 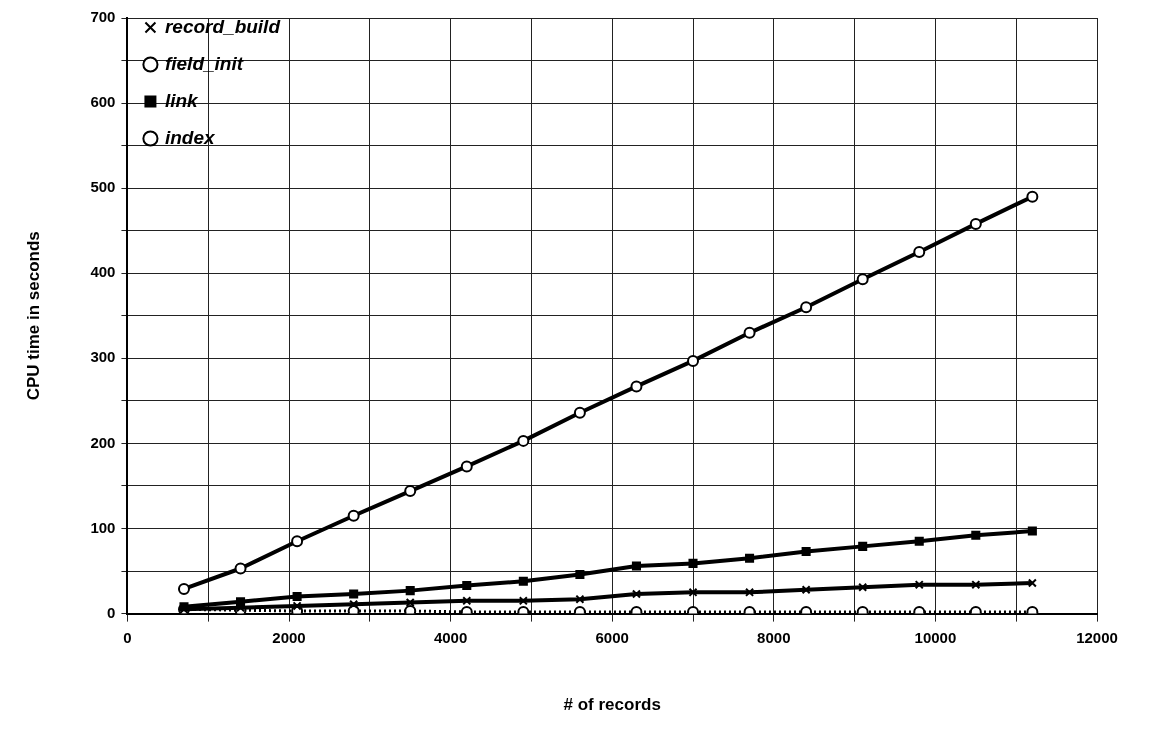 What do you see at coordinates (612, 637) in the screenshot?
I see `x-tick-label: 6000` at bounding box center [612, 637].